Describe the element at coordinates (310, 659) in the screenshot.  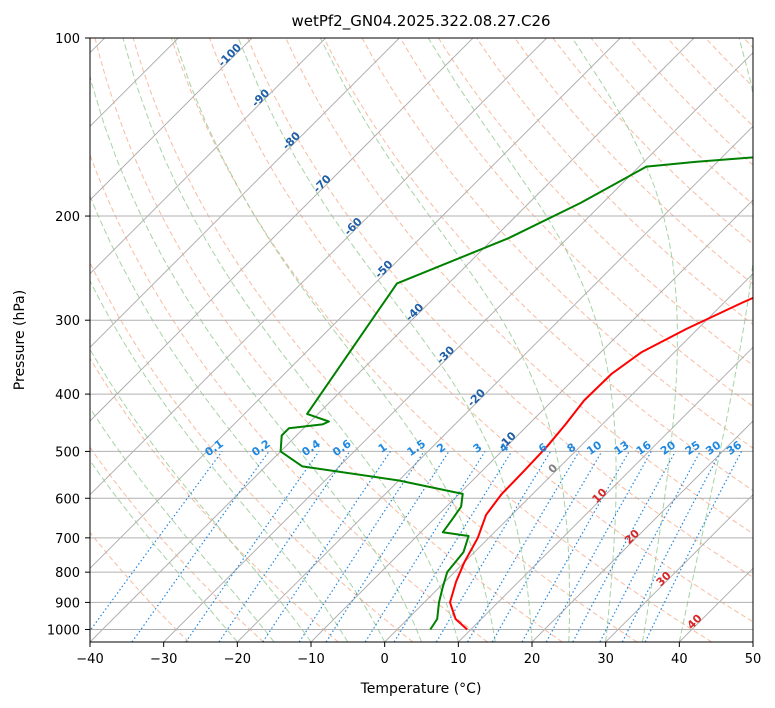
I see `x-tick-label: −10` at that location.